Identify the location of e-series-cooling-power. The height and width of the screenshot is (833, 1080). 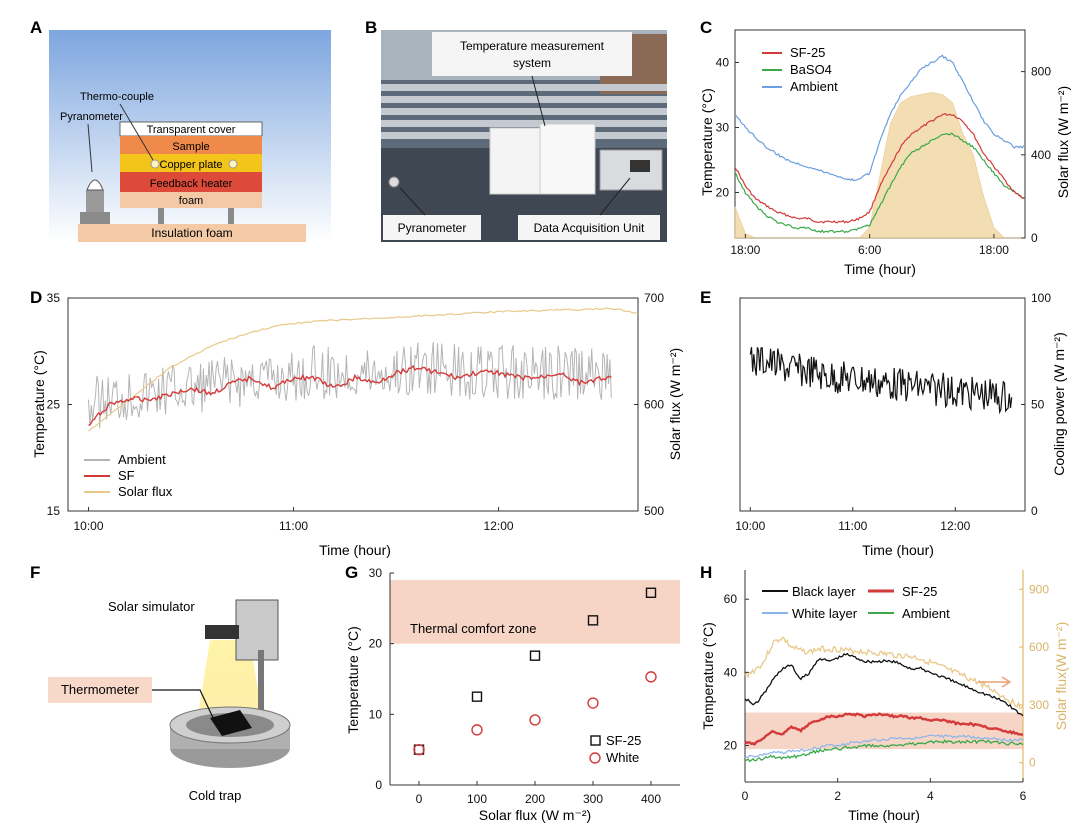
(881, 381).